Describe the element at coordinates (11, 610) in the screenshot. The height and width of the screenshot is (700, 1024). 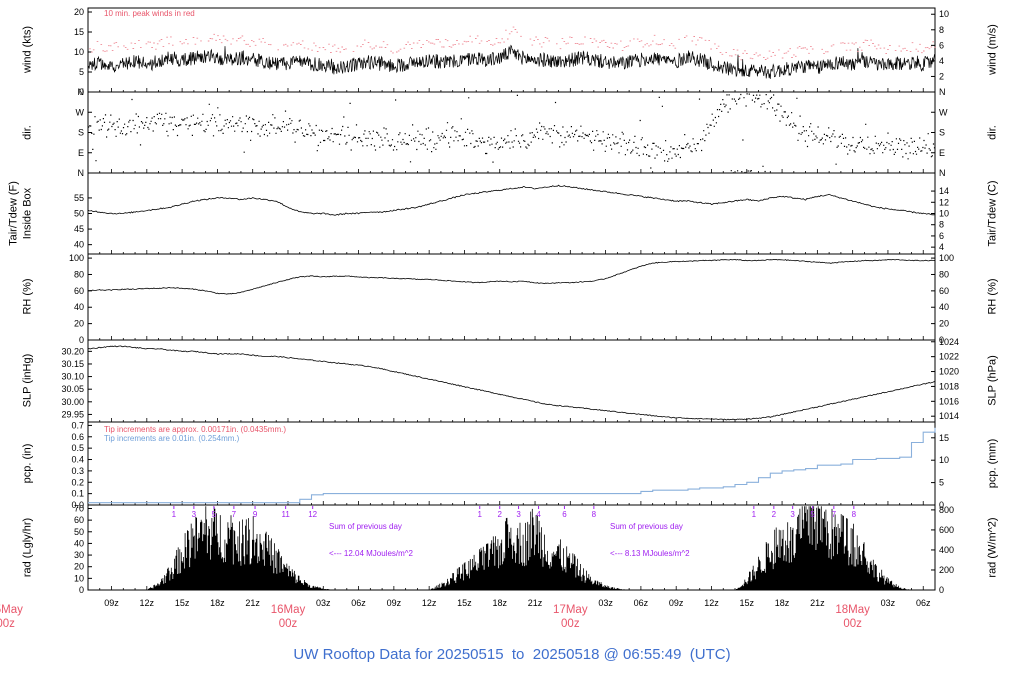
I see `date-label: 15May` at that location.